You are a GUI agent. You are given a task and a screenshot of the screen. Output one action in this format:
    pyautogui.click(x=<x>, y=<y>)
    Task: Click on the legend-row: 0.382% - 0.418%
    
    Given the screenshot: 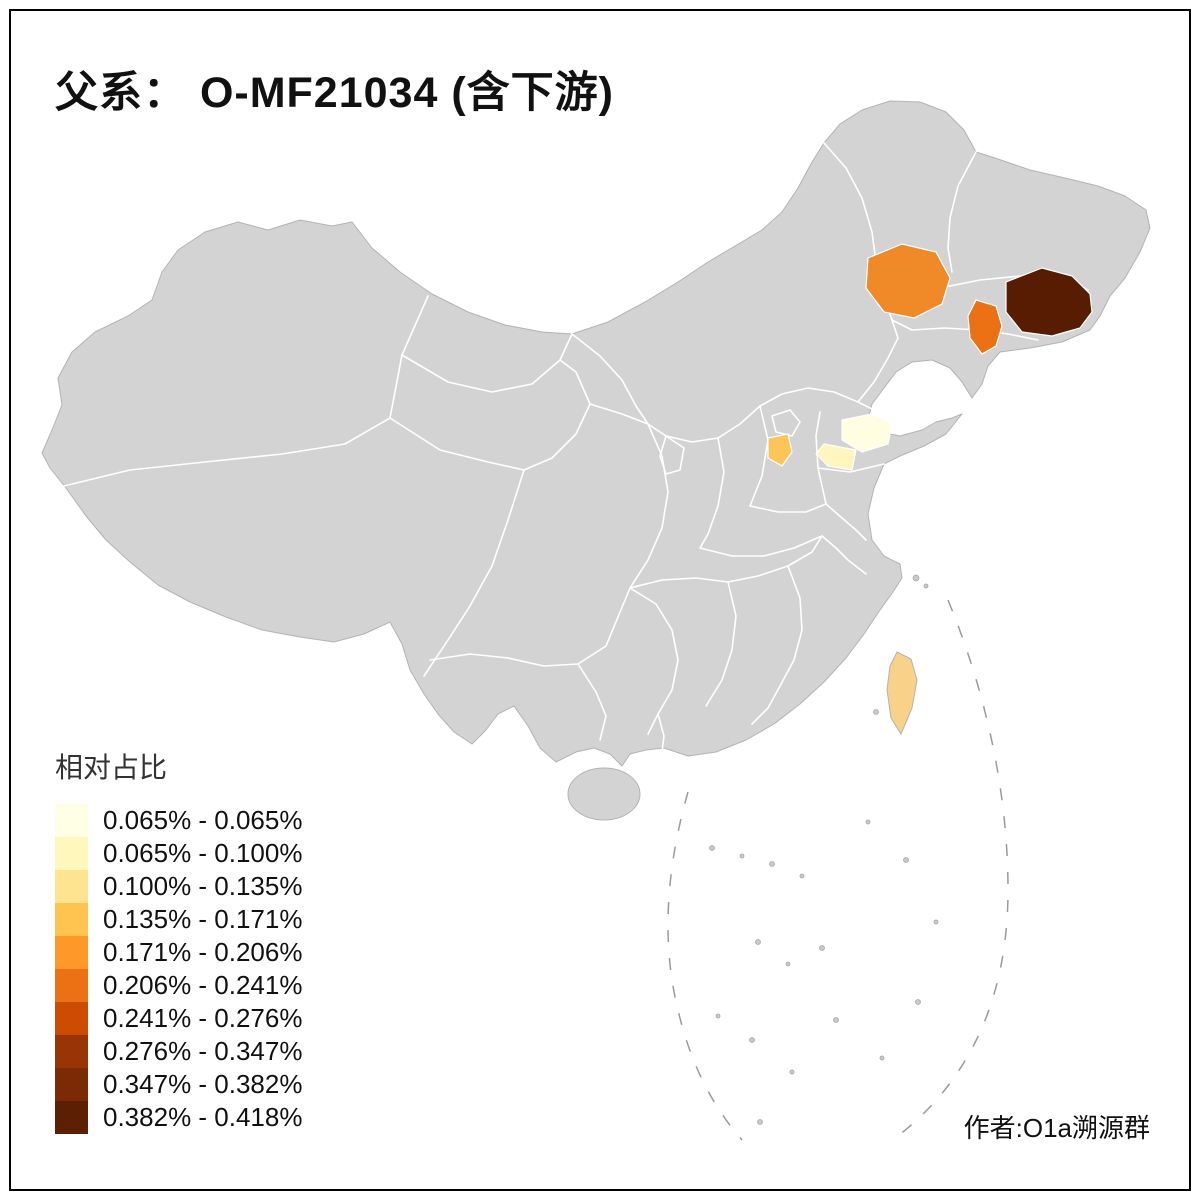 What is the action you would take?
    pyautogui.click(x=178, y=1117)
    